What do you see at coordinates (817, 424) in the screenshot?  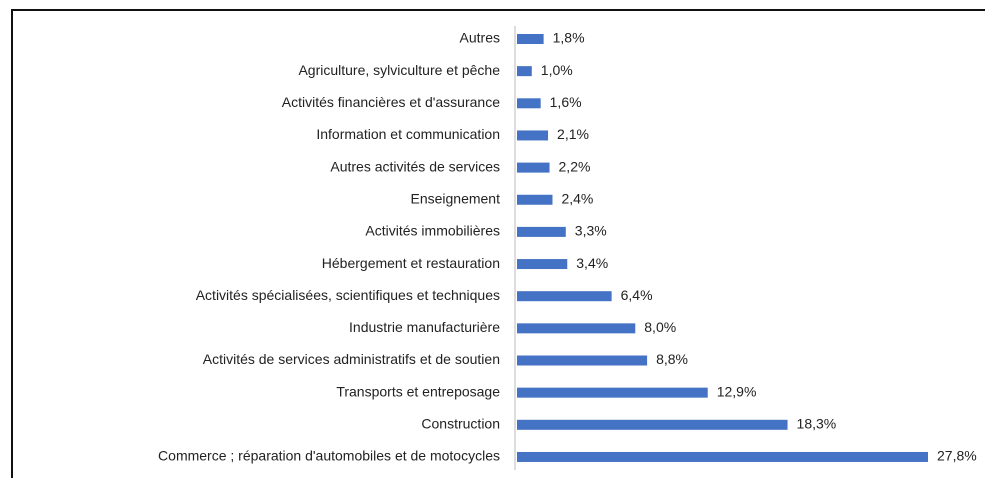 I see `value-label: 18,3%` at bounding box center [817, 424].